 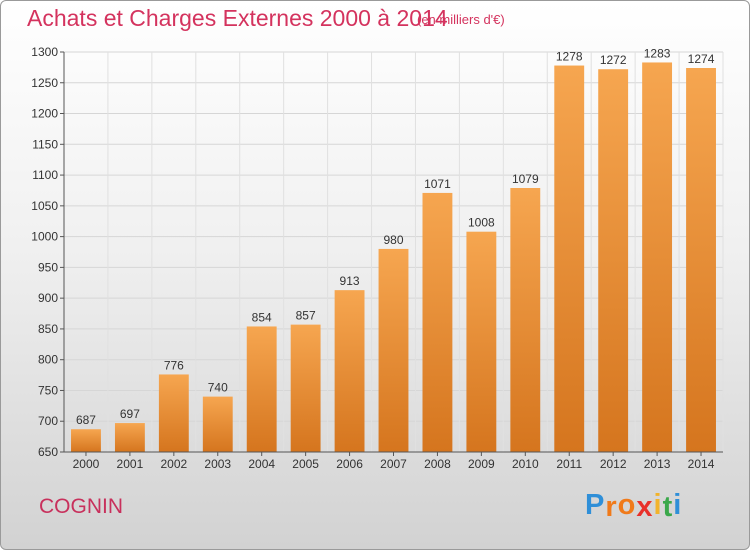 I want to click on x-tick-label: 2013, so click(x=657, y=464).